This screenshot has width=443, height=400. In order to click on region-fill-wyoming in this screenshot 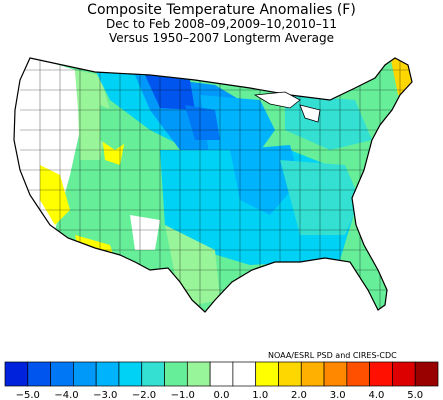, I will do `click(115, 127)`.